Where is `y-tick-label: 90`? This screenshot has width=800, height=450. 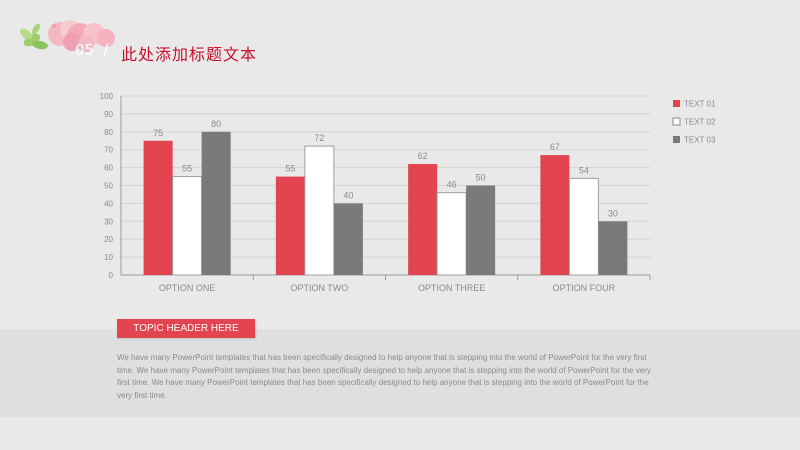
y-tick-label: 90 is located at coordinates (108, 114).